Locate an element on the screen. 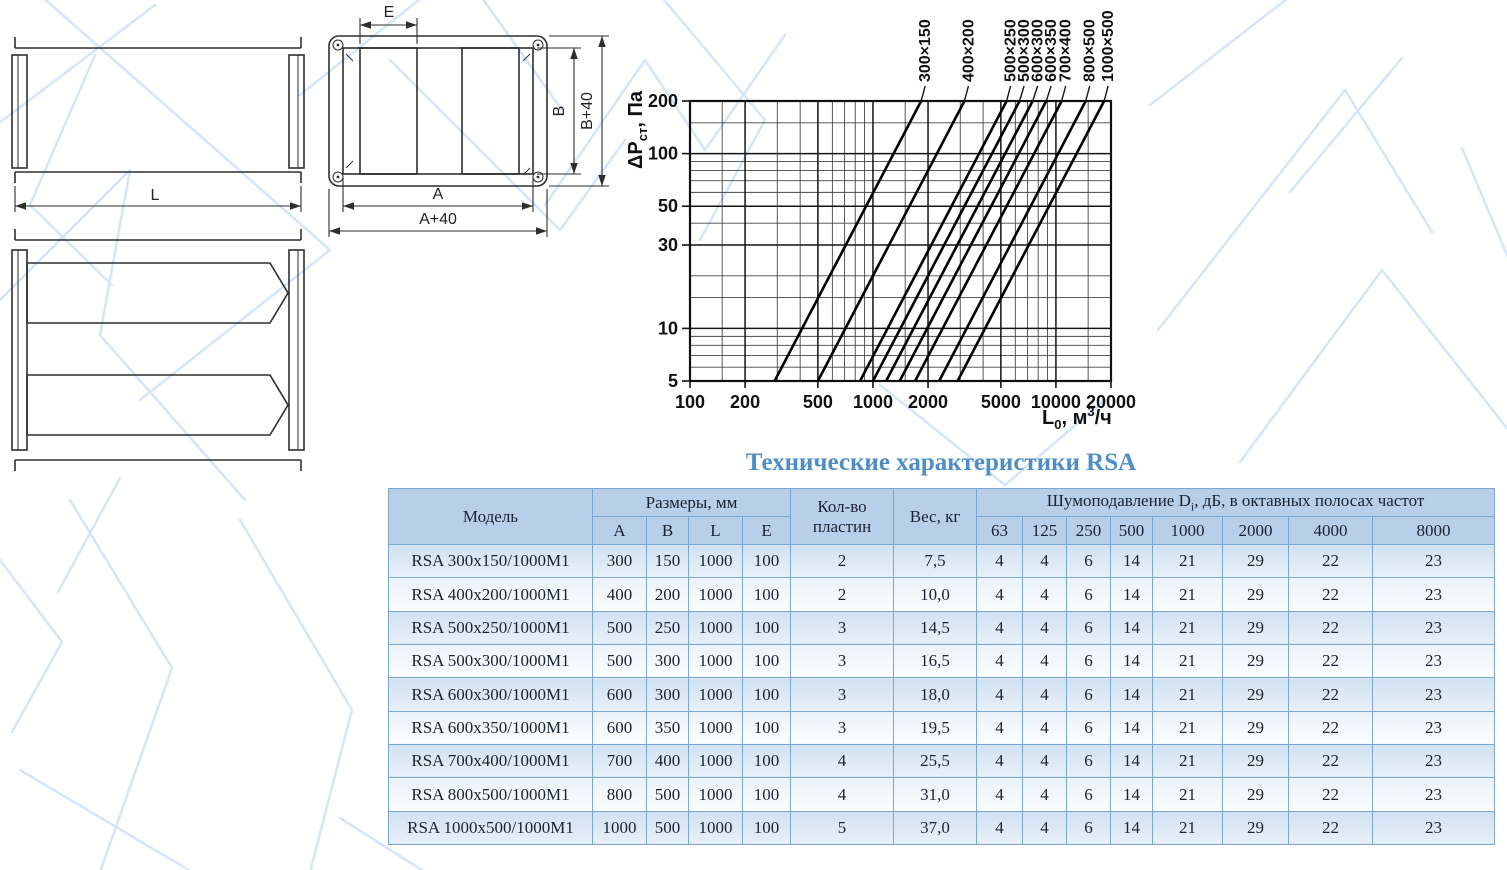  weight-header: Вес, кг is located at coordinates (935, 516).